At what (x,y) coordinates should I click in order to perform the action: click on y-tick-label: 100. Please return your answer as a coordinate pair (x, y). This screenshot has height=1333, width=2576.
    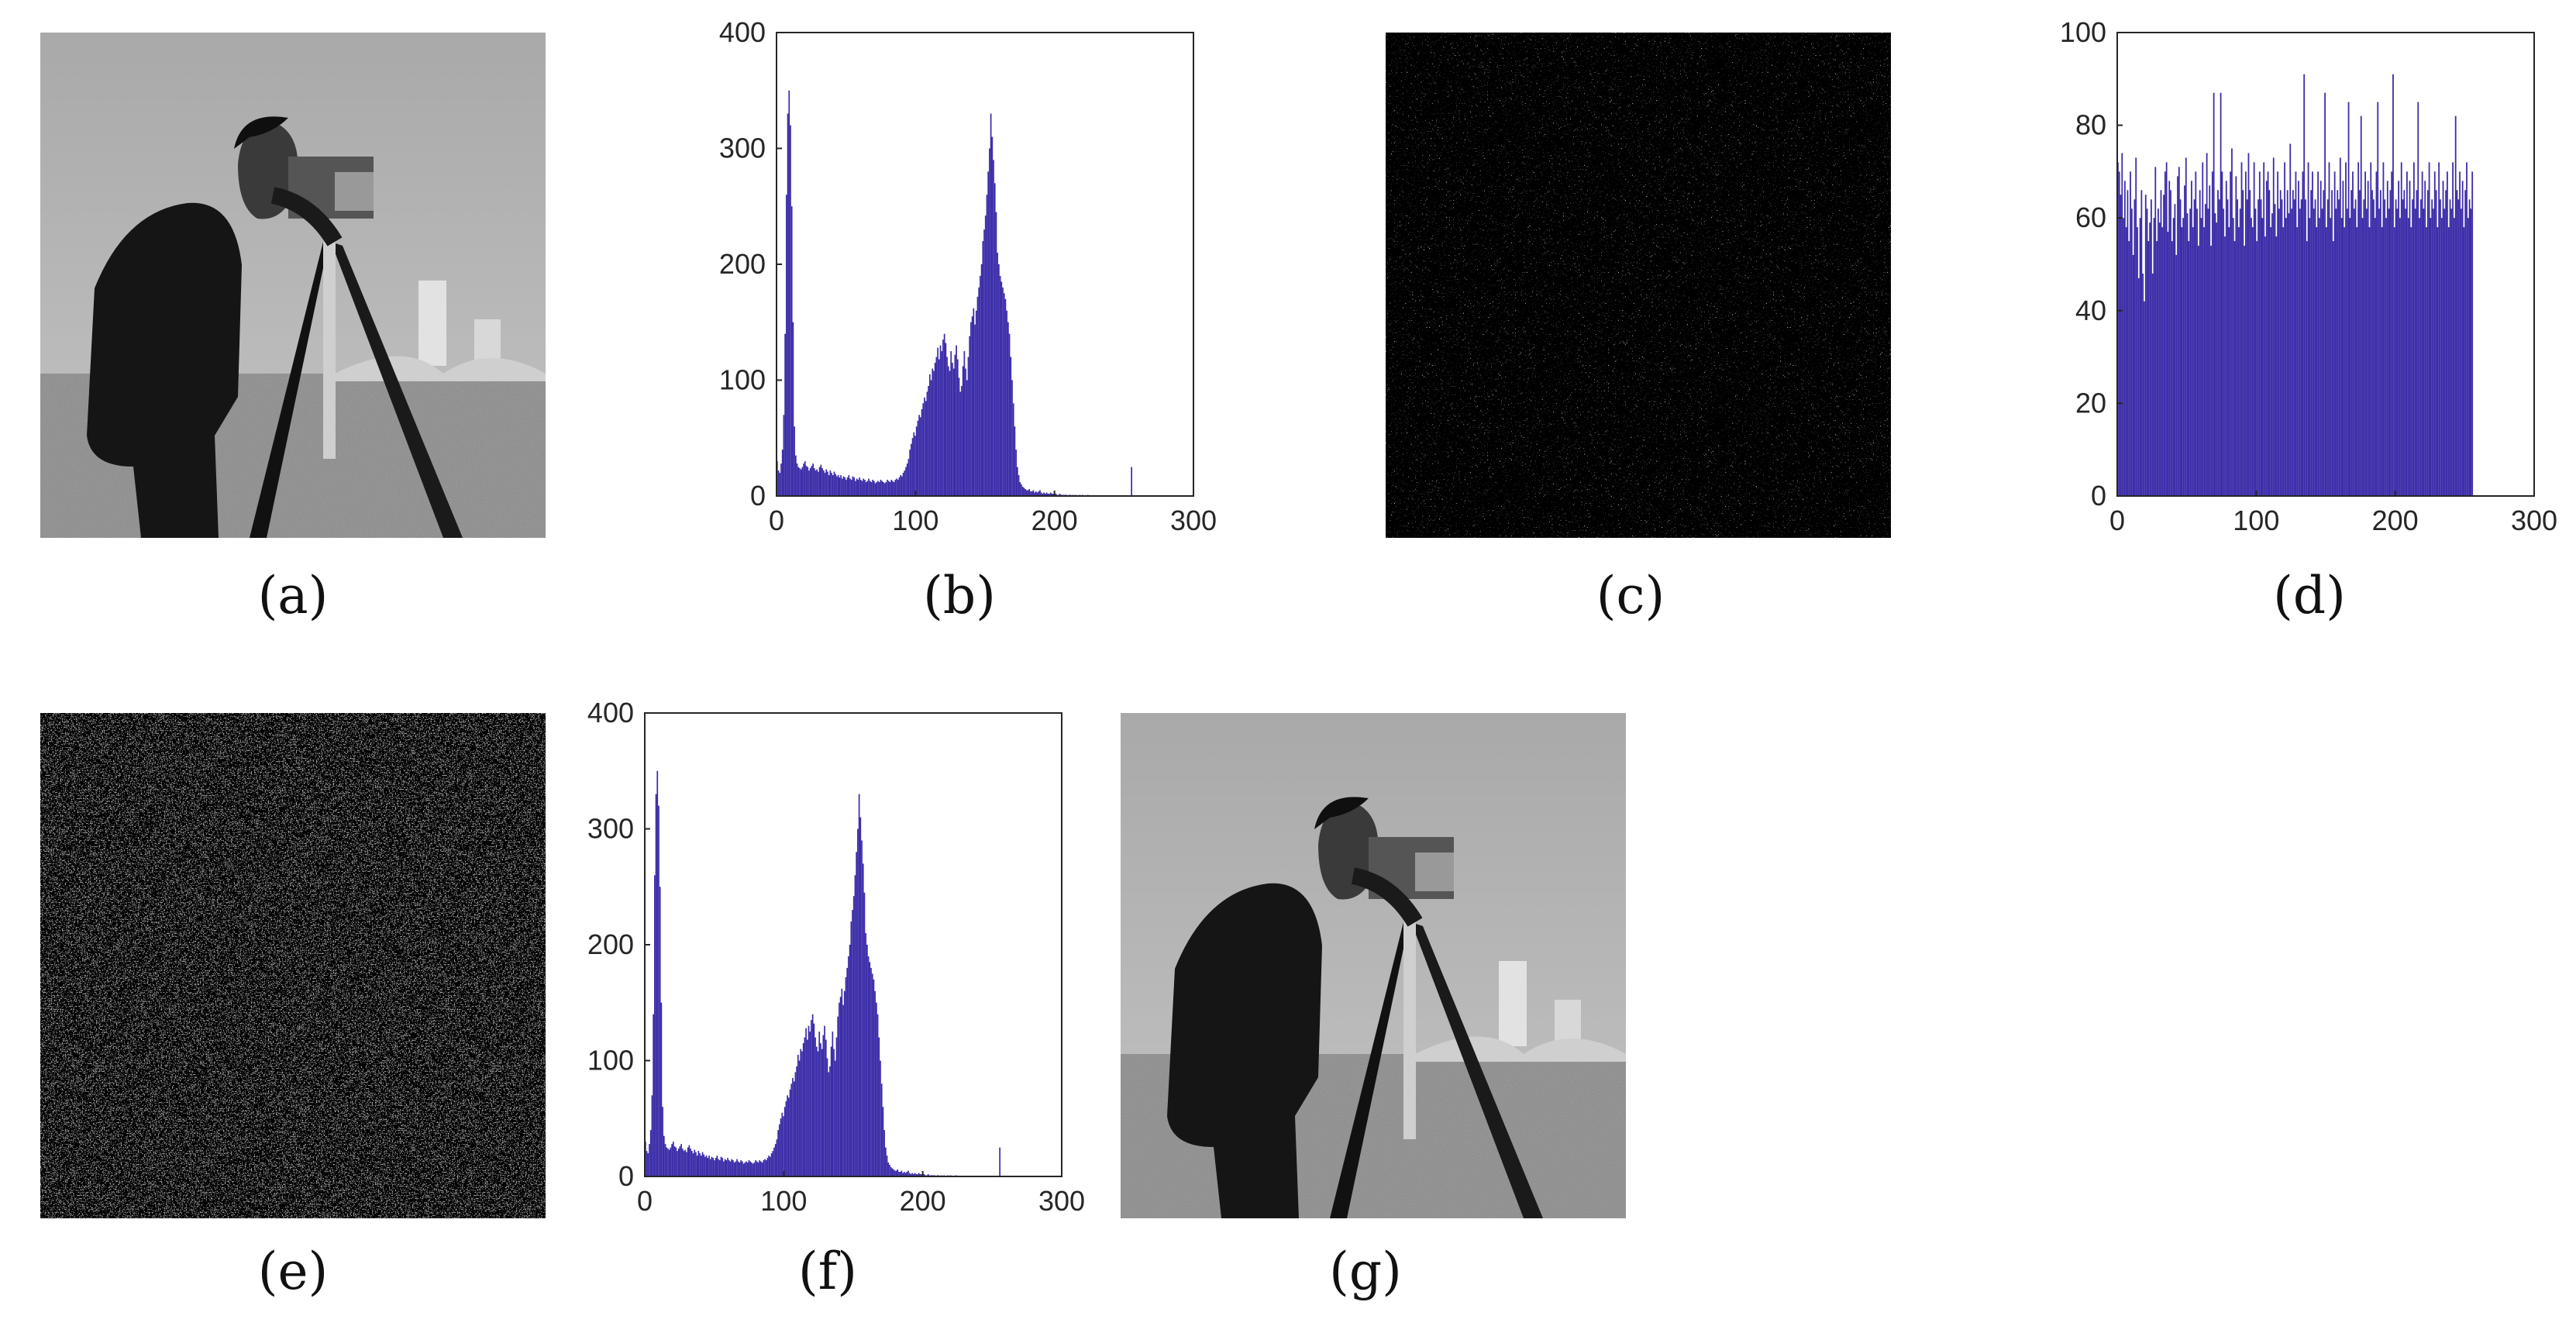
    Looking at the image, I should click on (610, 1060).